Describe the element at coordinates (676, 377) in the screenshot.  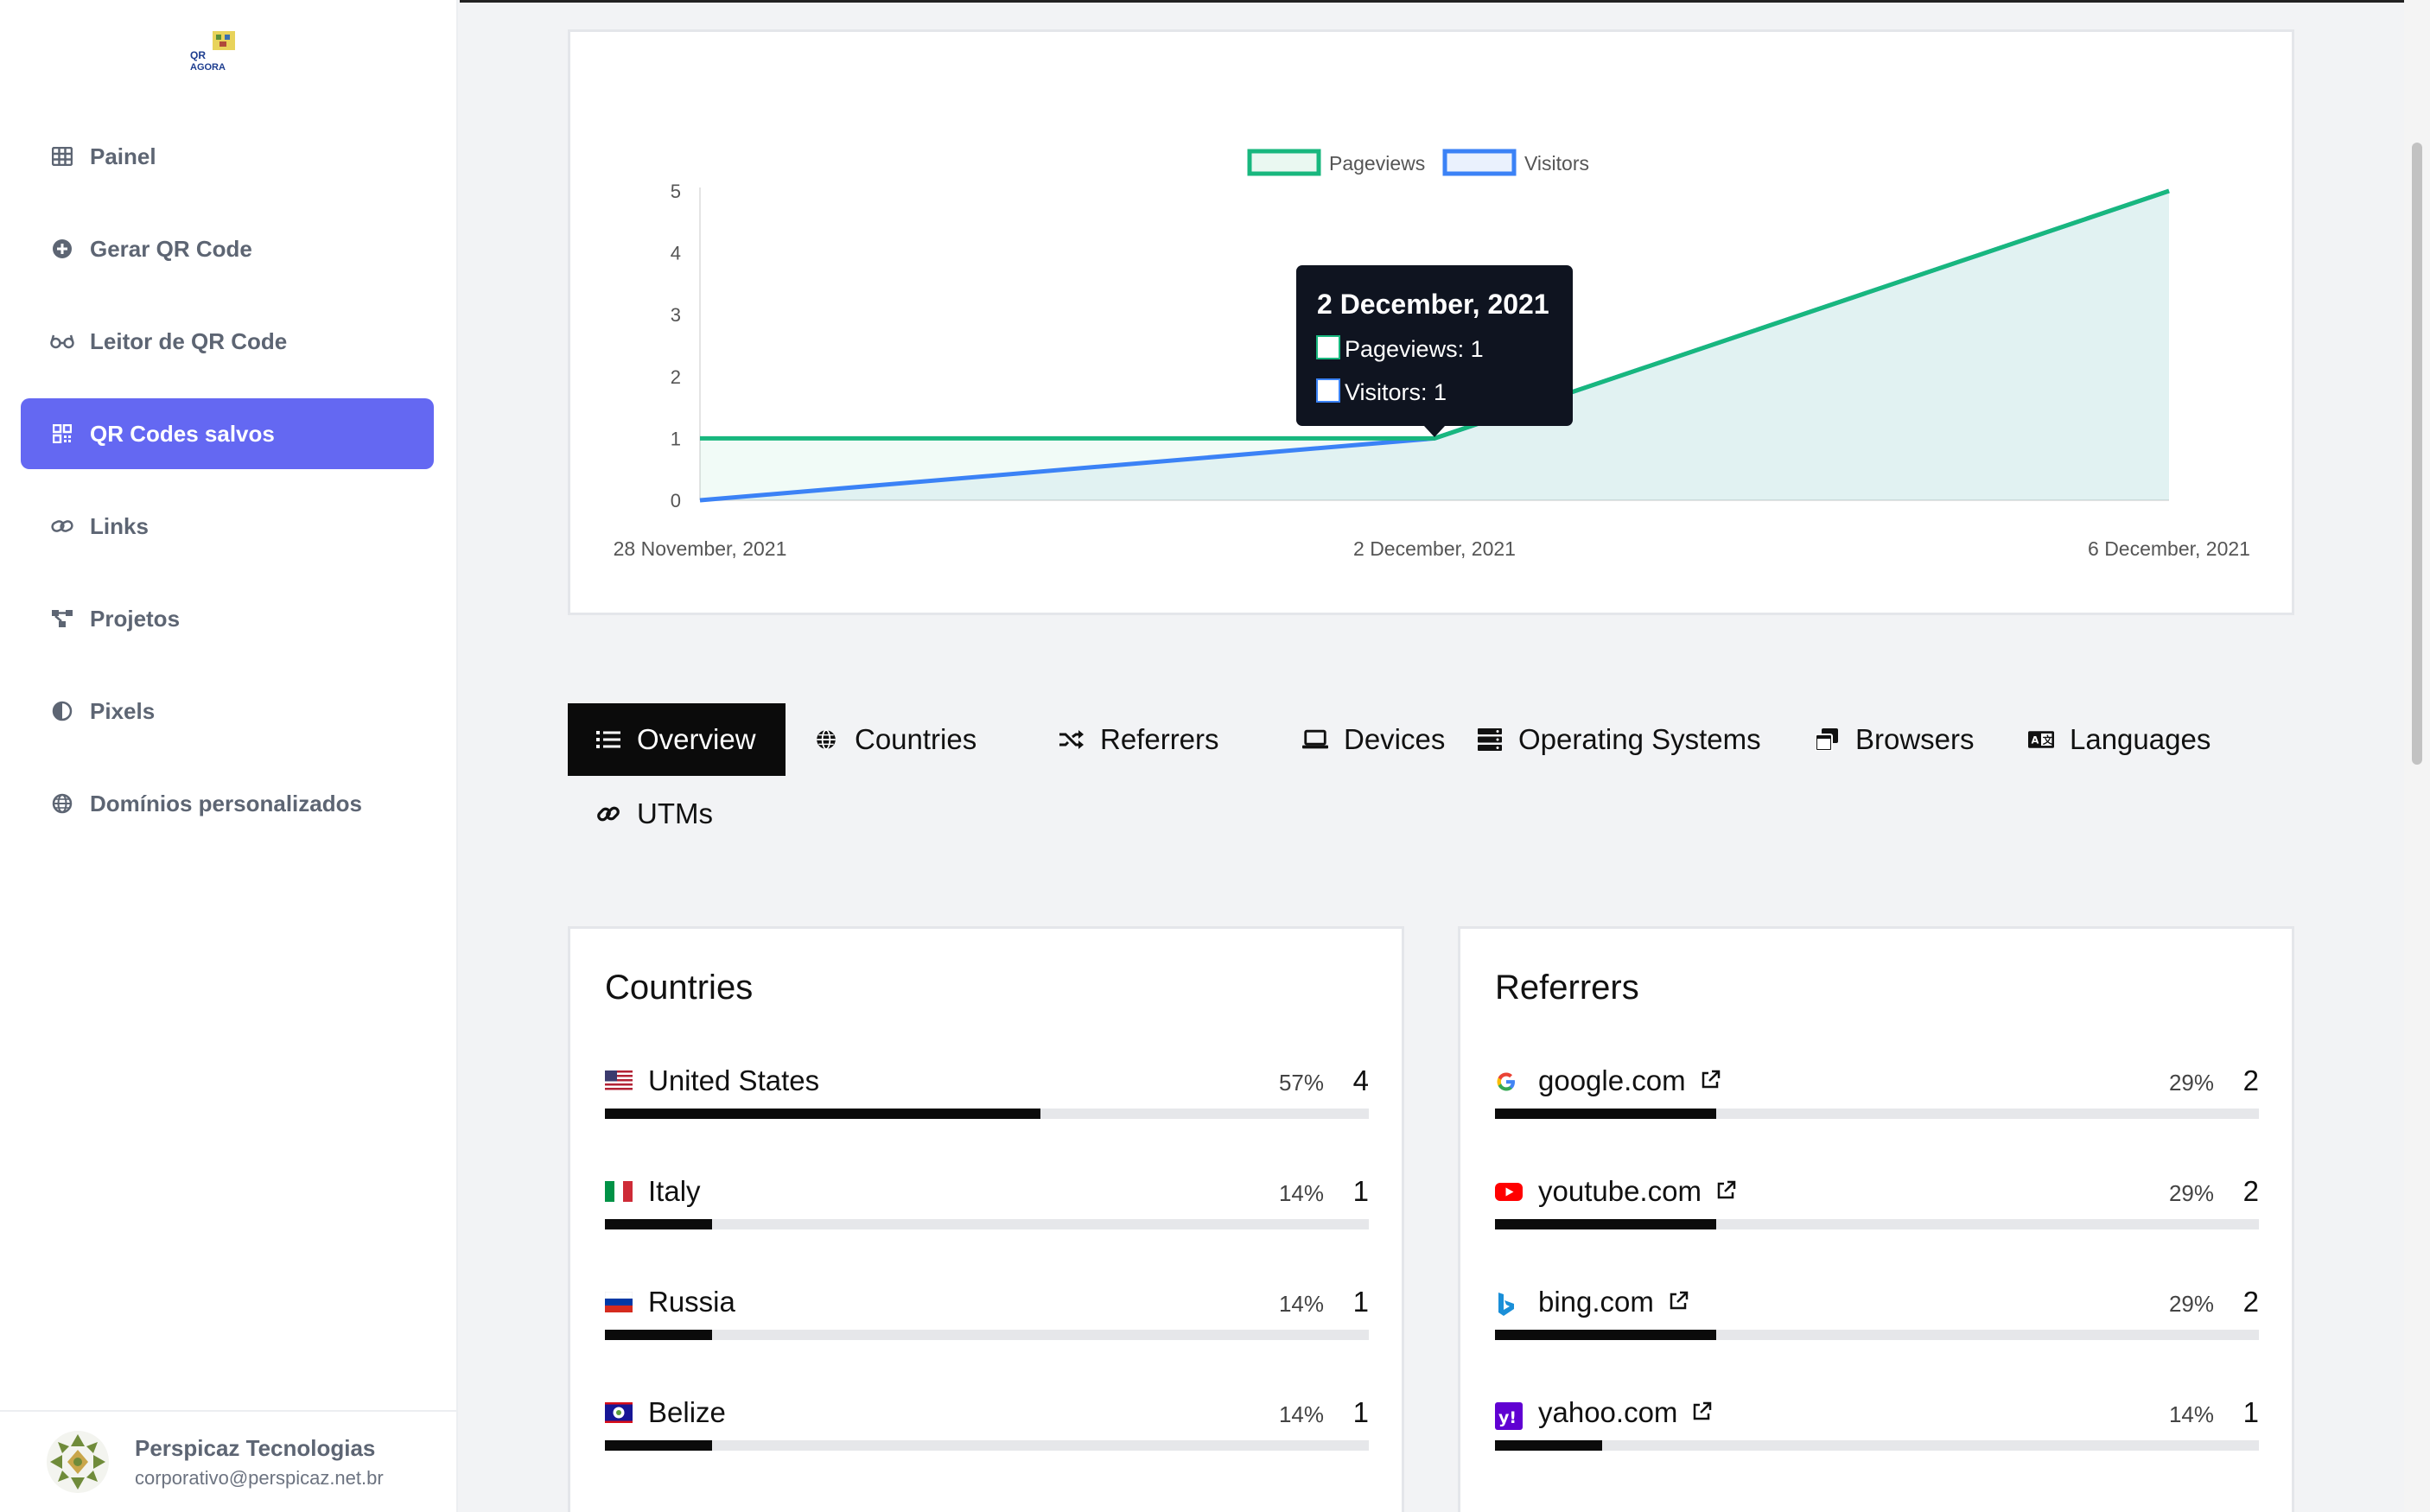
I see `y-tick-label: 2` at that location.